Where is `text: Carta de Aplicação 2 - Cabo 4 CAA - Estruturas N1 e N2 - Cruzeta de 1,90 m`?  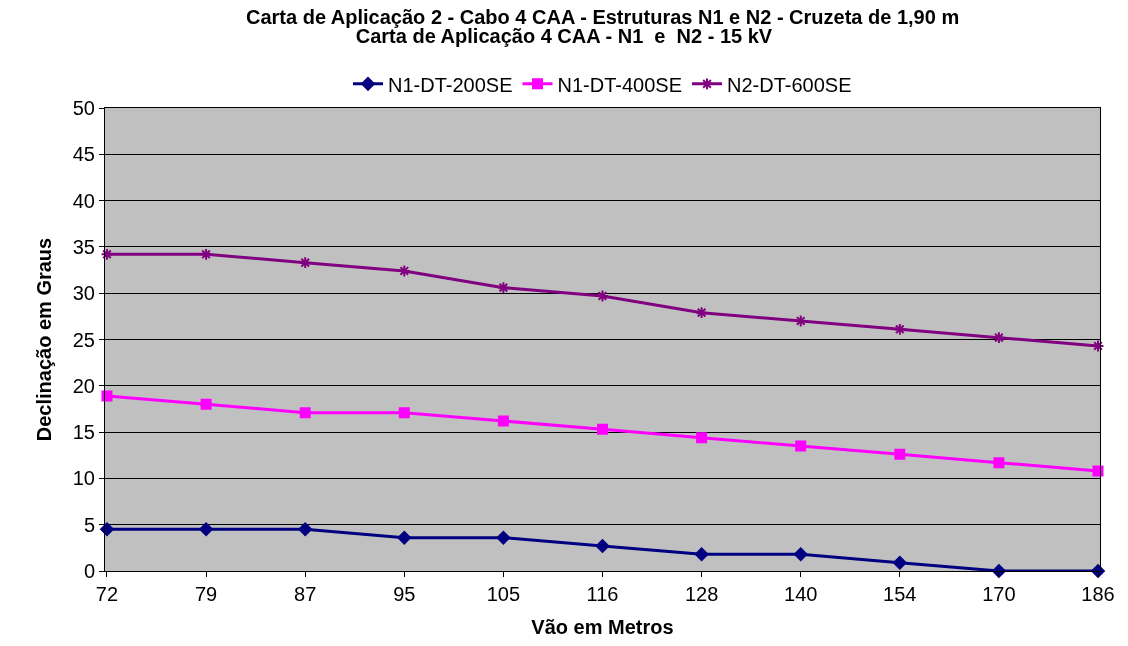
text: Carta de Aplicação 2 - Cabo 4 CAA - Estruturas N1 e N2 - Cruzeta de 1,90 m is located at coordinates (603, 17).